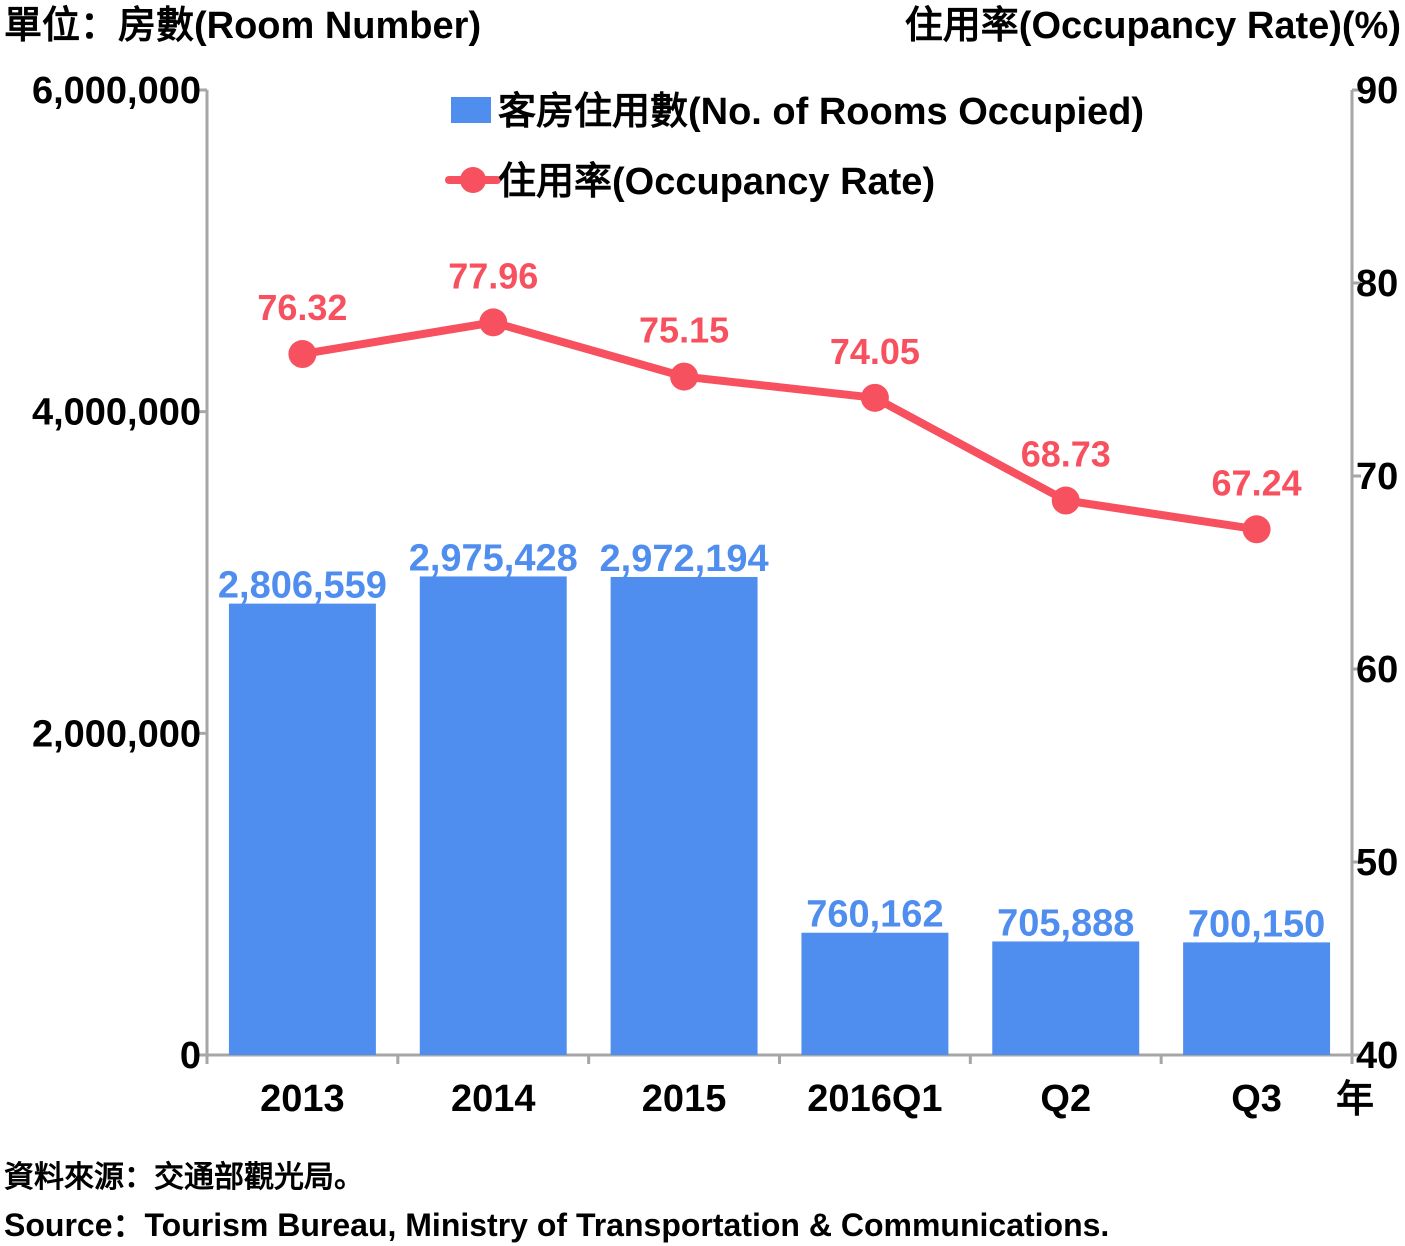 The image size is (1405, 1246). I want to click on bar-data-label: 2,975,428, so click(493, 558).